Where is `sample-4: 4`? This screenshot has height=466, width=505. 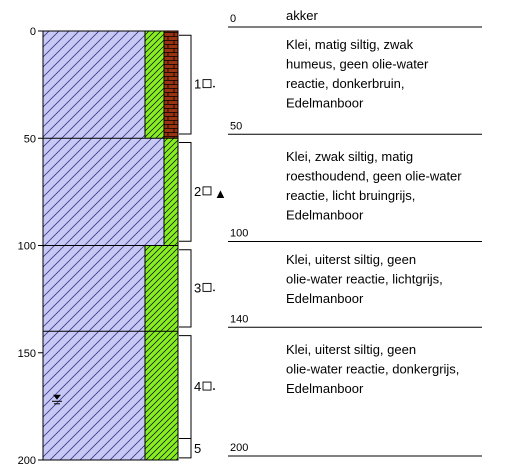
sample-4: 4 is located at coordinates (197, 387).